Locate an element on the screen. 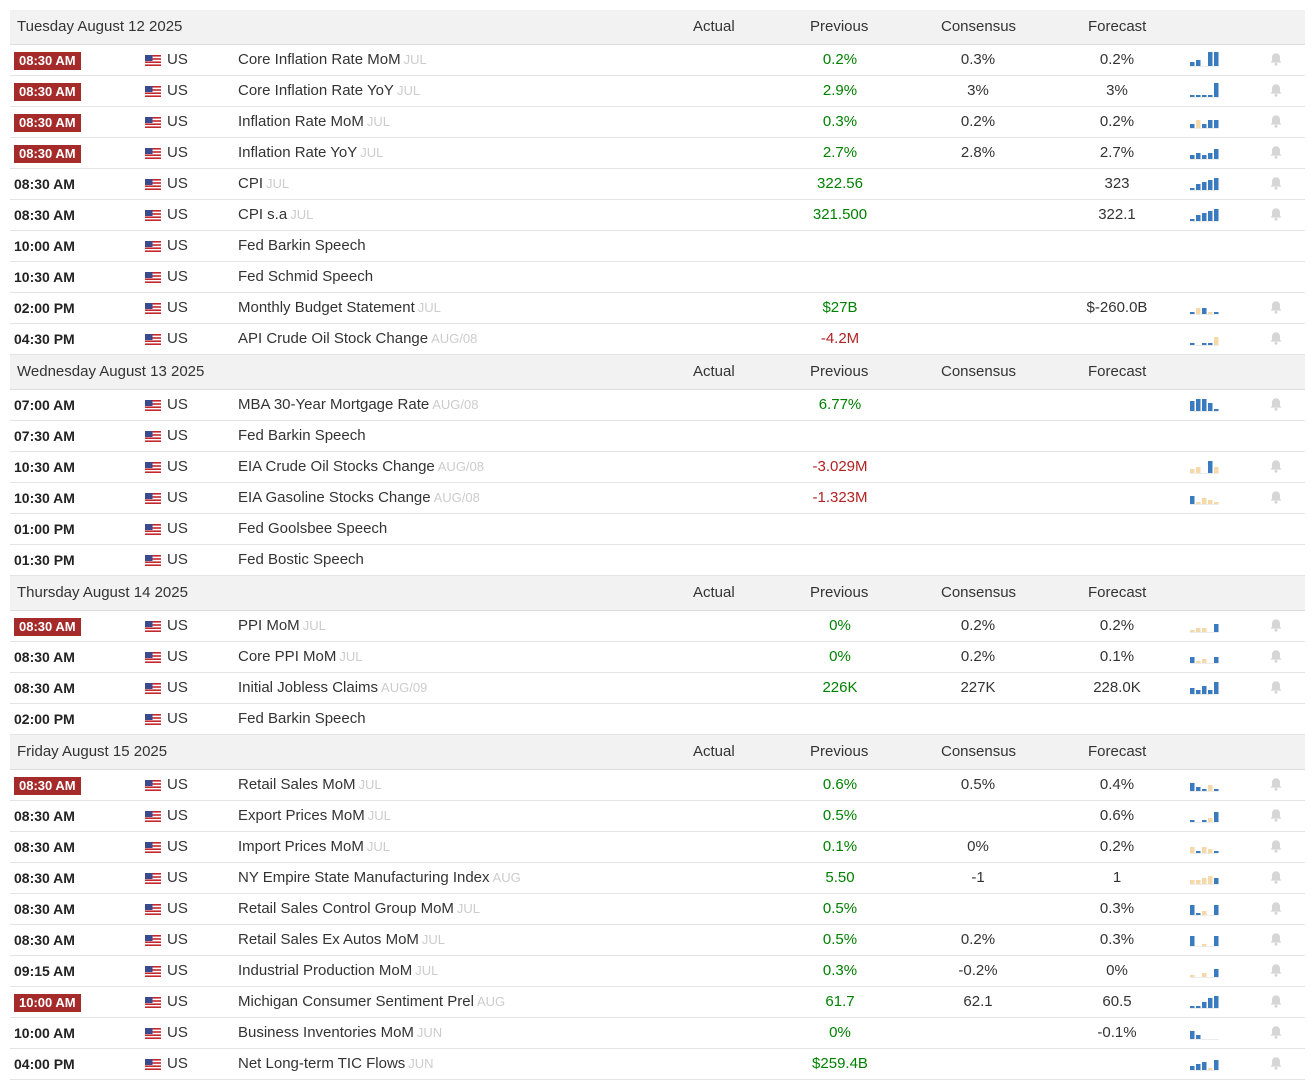 The width and height of the screenshot is (1316, 1080). event-row: 01:00 PM US Fed Goolsbee Speech is located at coordinates (657, 529).